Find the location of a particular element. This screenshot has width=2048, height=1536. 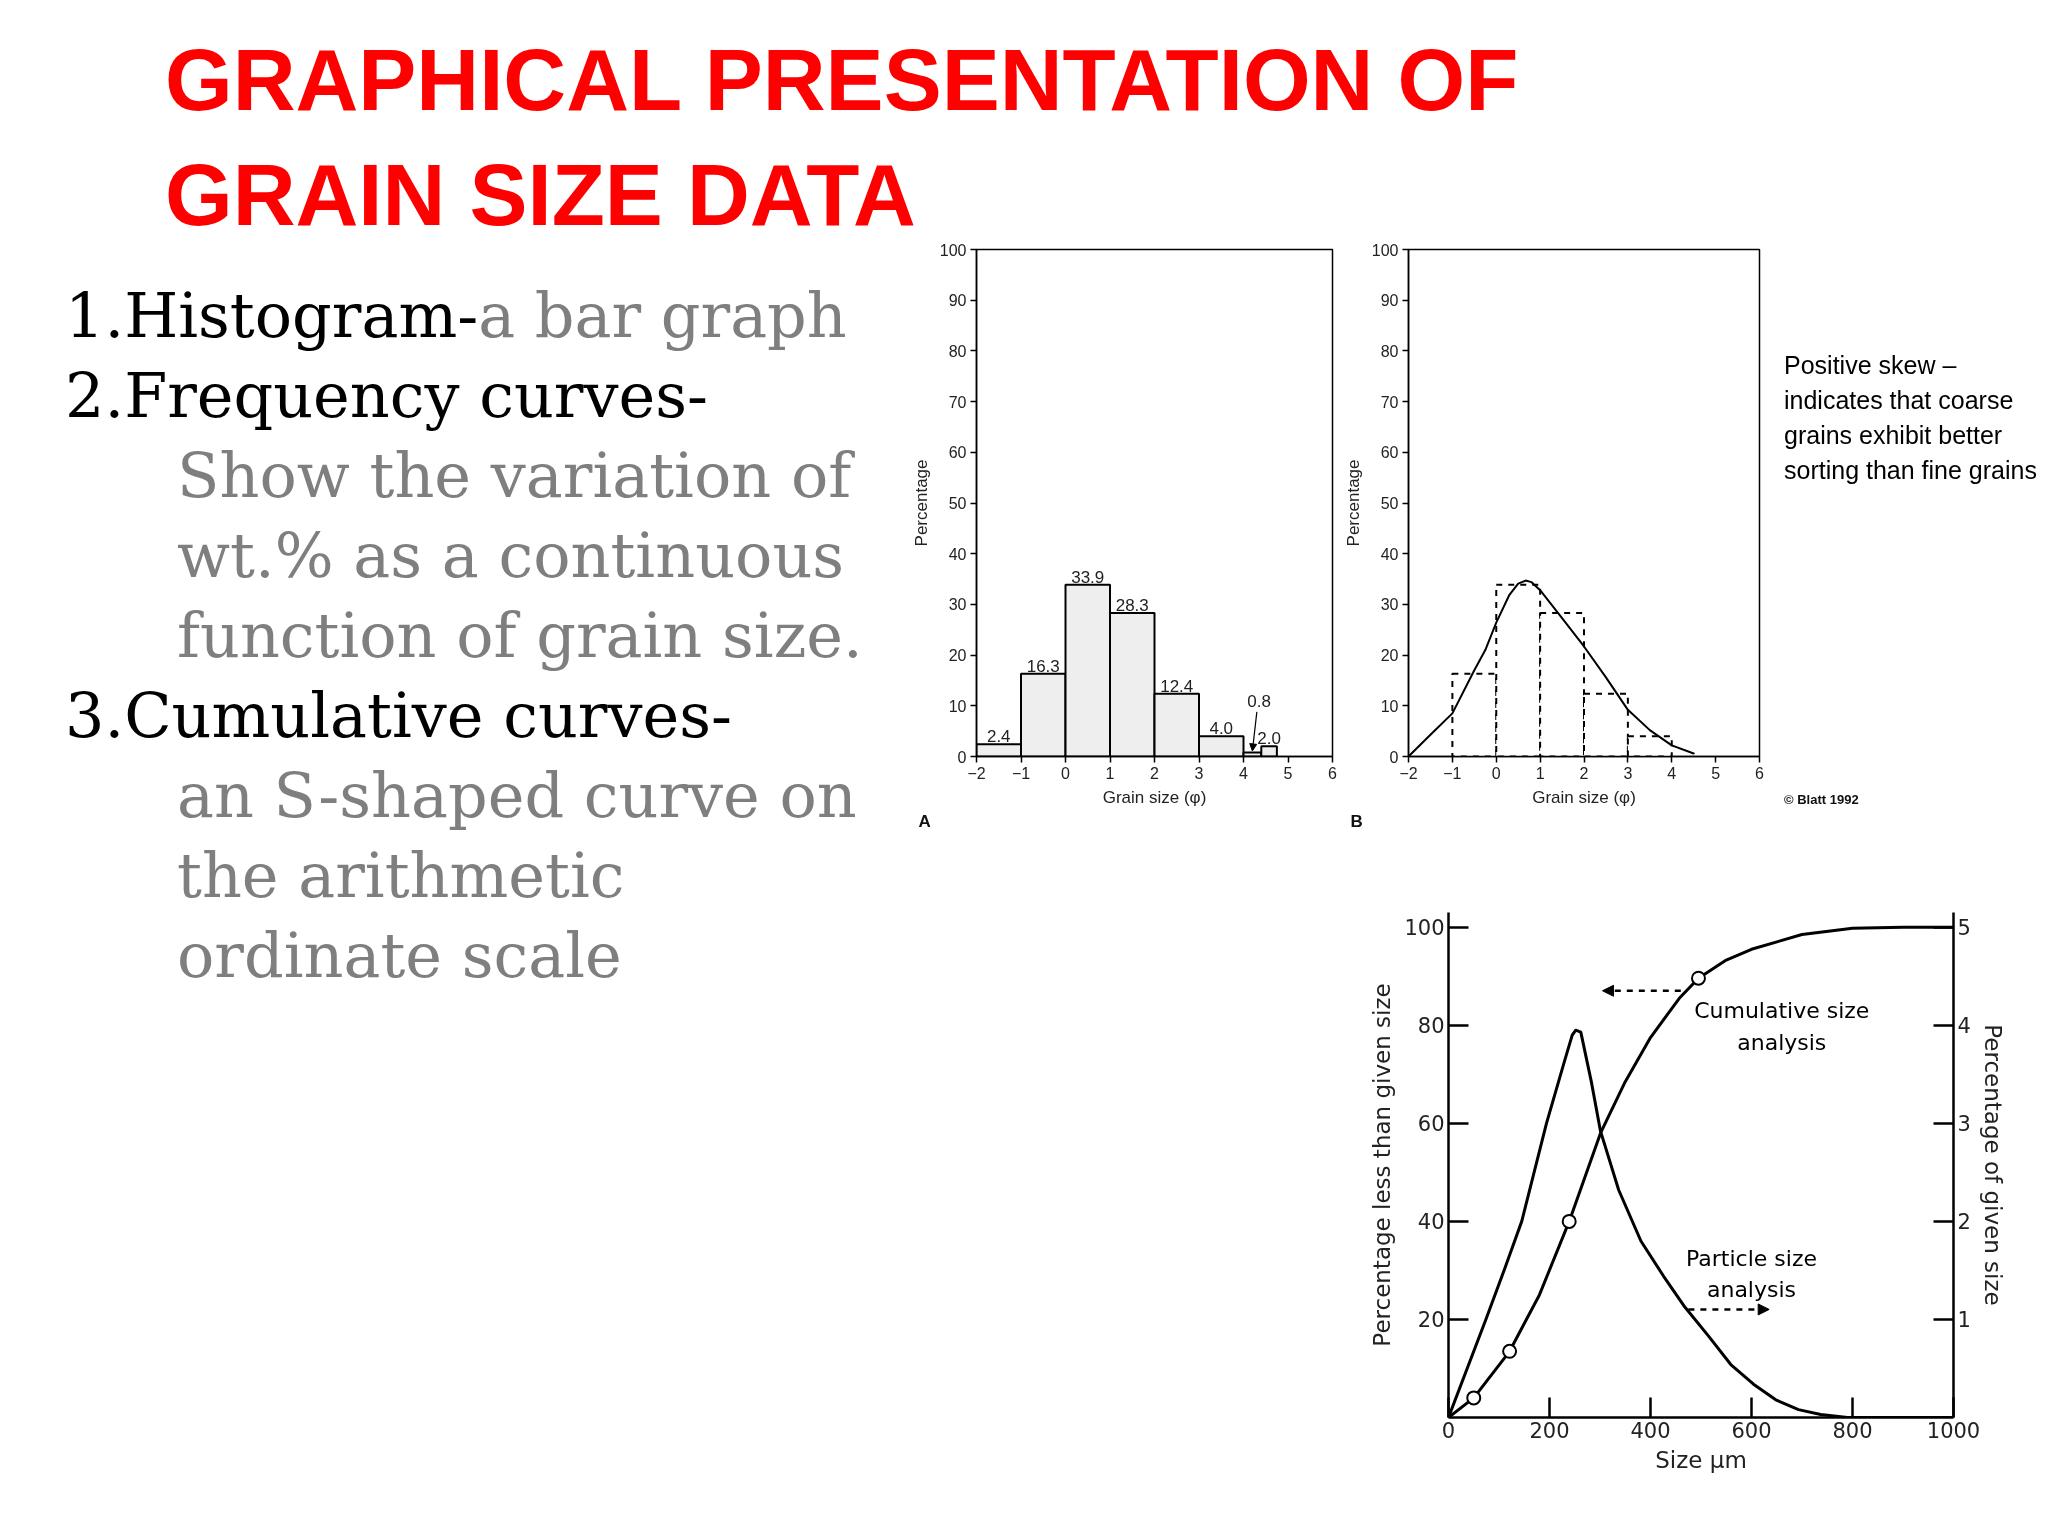

y2-tick-label: 4 is located at coordinates (1964, 1026).